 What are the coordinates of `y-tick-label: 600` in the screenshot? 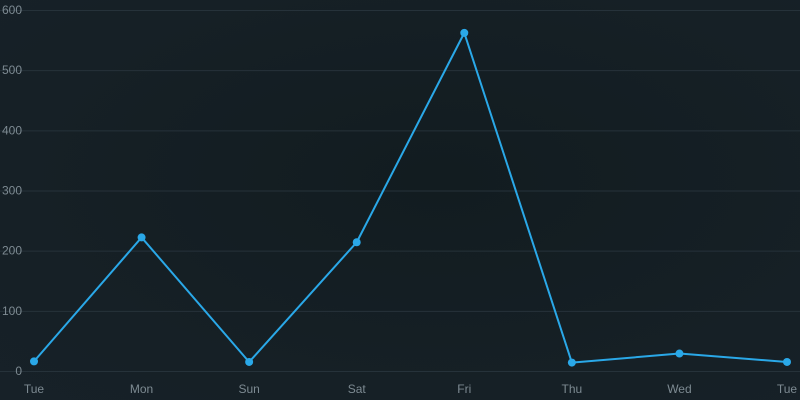 It's located at (12, 10).